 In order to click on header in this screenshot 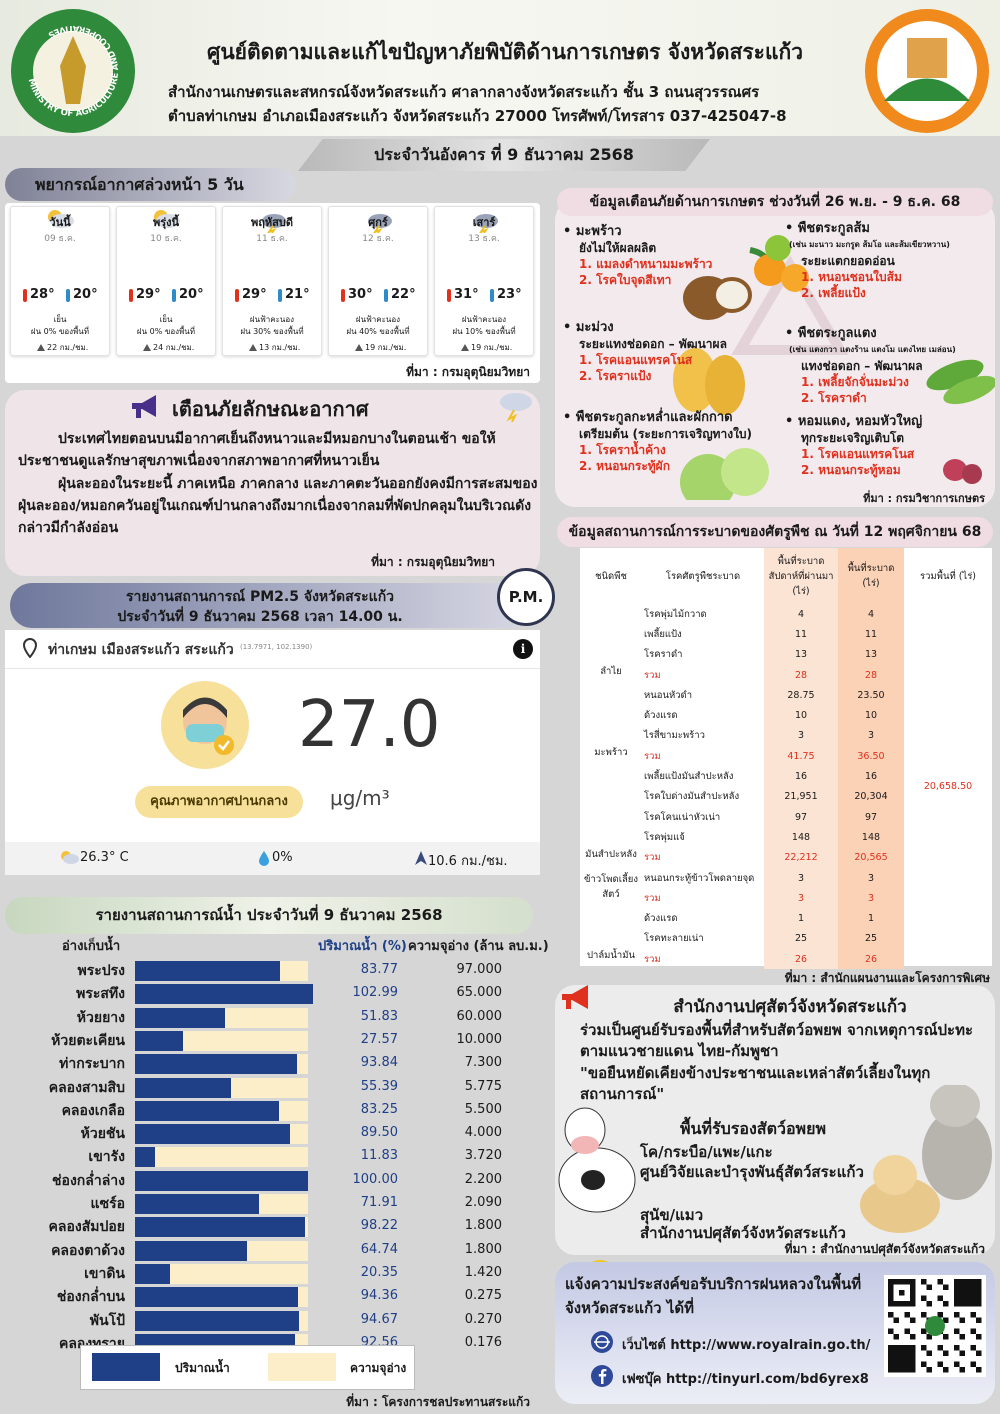, I will do `click(500, 68)`.